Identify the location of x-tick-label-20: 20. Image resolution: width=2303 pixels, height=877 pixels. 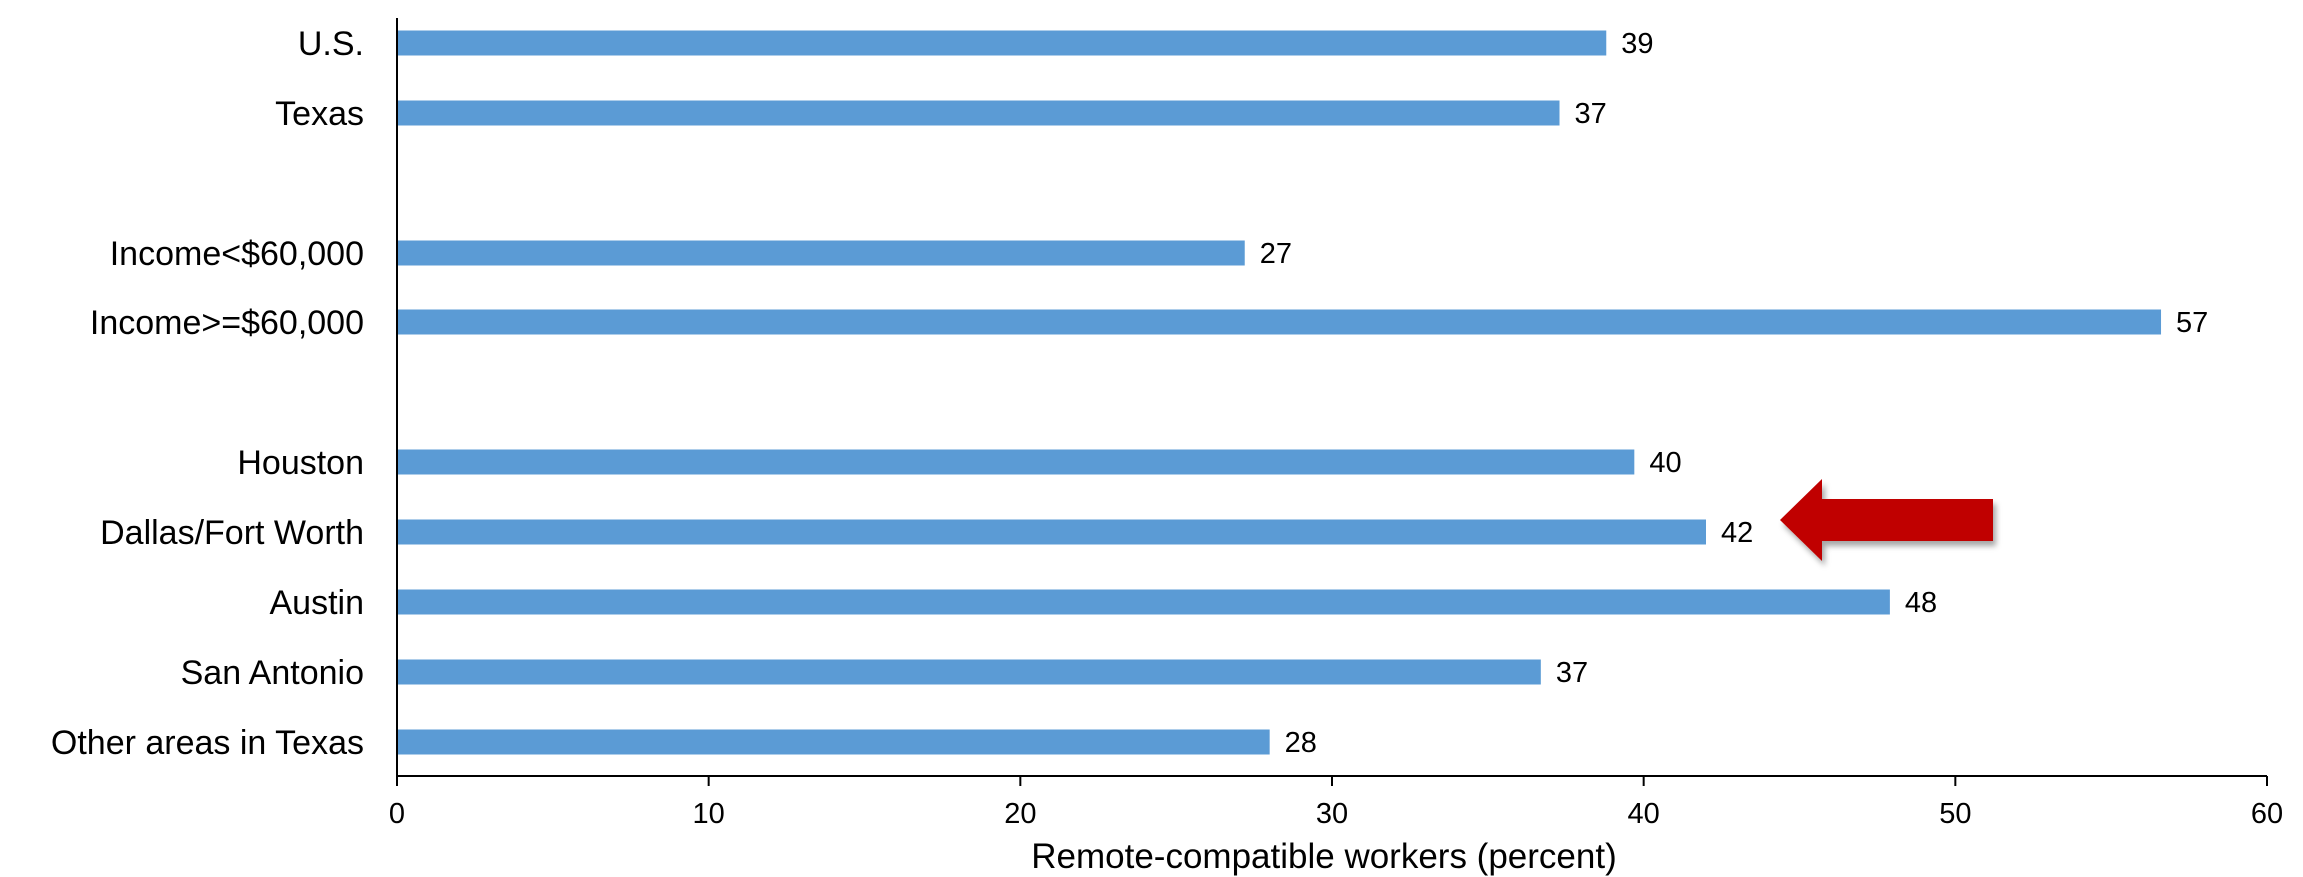
(1020, 814).